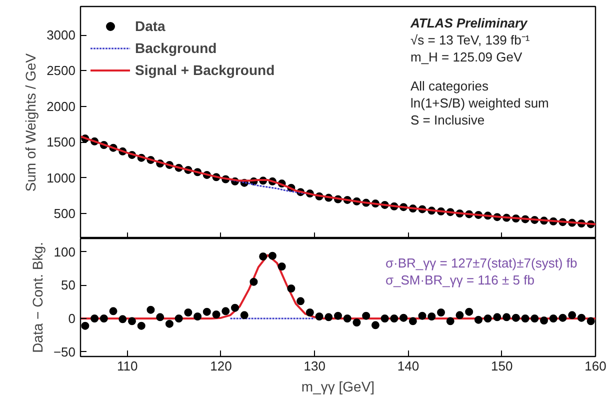 Image resolution: width=613 pixels, height=400 pixels. What do you see at coordinates (469, 23) in the screenshot?
I see `annotation: ATLAS Preliminary` at bounding box center [469, 23].